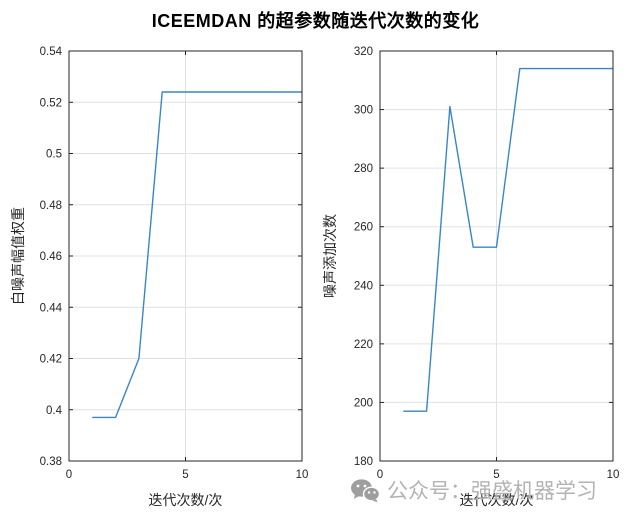  I want to click on watermark-text: 公众号：强盛机器学习, so click(492, 491).